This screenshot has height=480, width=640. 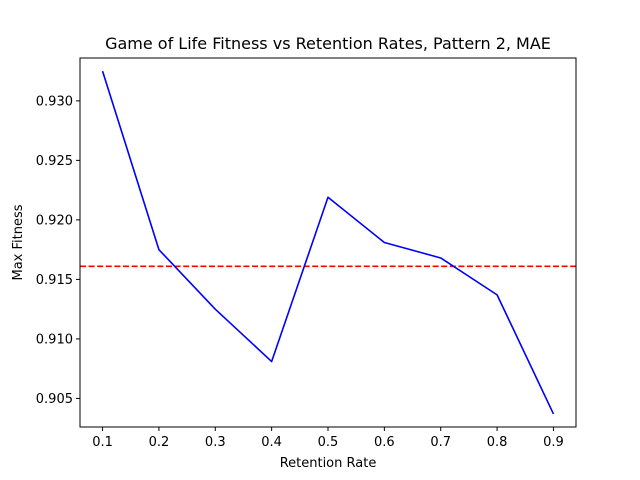 I want to click on y-tick-label: 0.910, so click(x=54, y=339).